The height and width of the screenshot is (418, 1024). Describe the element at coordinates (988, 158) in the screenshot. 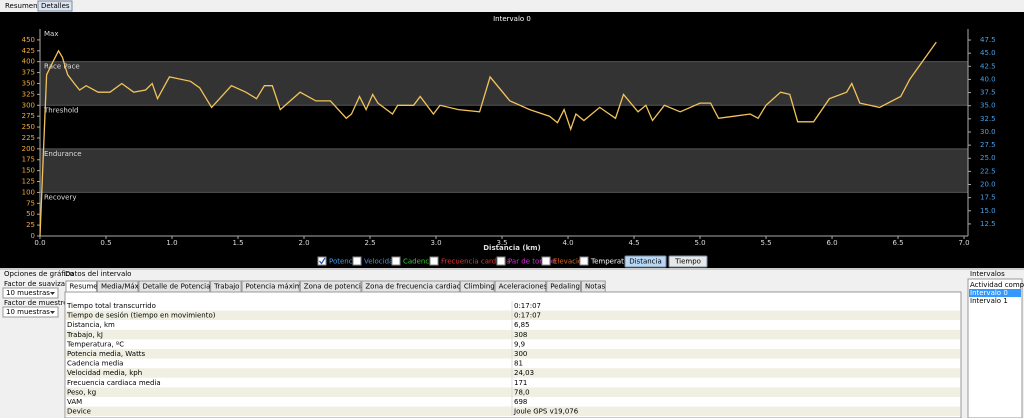

I see `y2-tick-label: 25.0` at that location.